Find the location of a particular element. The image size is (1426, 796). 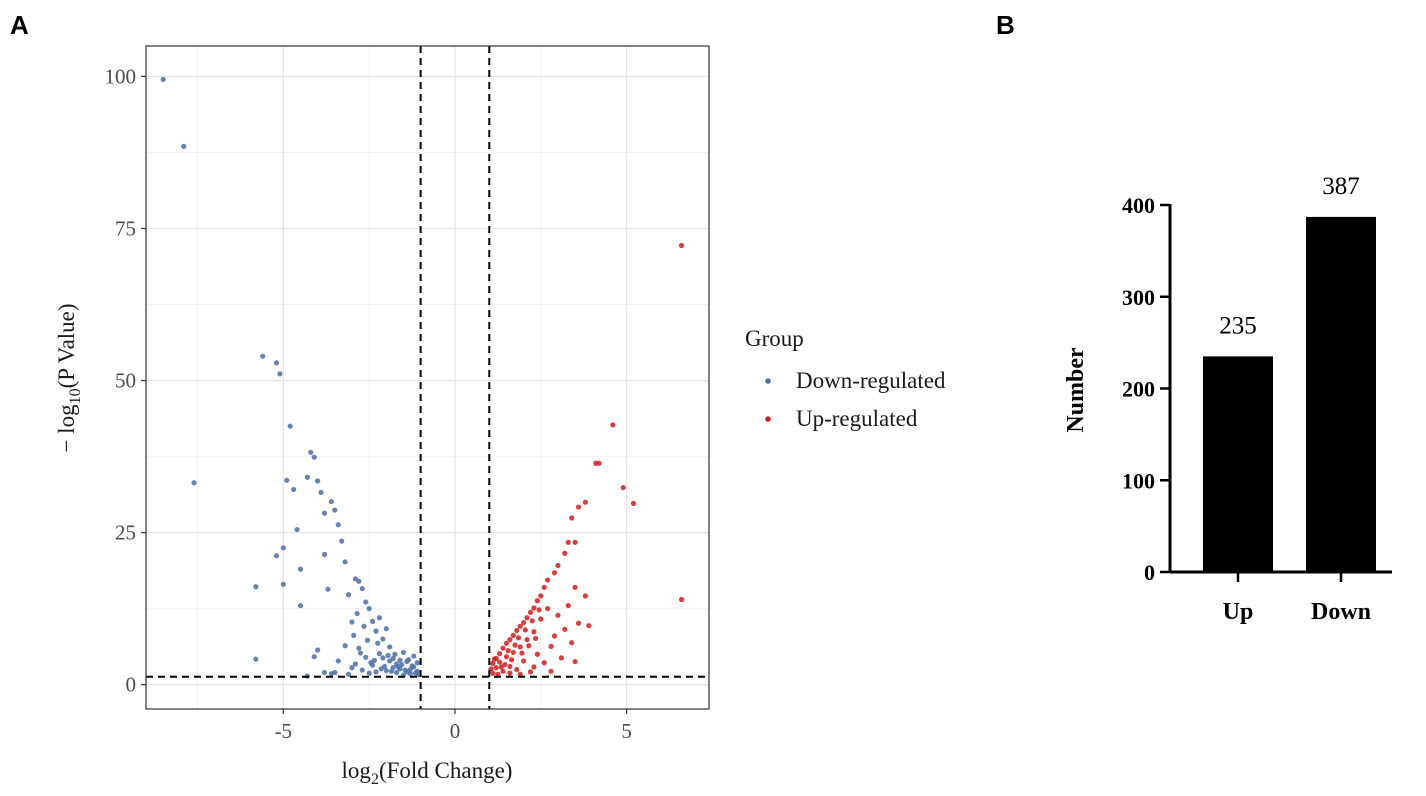

bar-value-label-up: 235 is located at coordinates (1238, 325).